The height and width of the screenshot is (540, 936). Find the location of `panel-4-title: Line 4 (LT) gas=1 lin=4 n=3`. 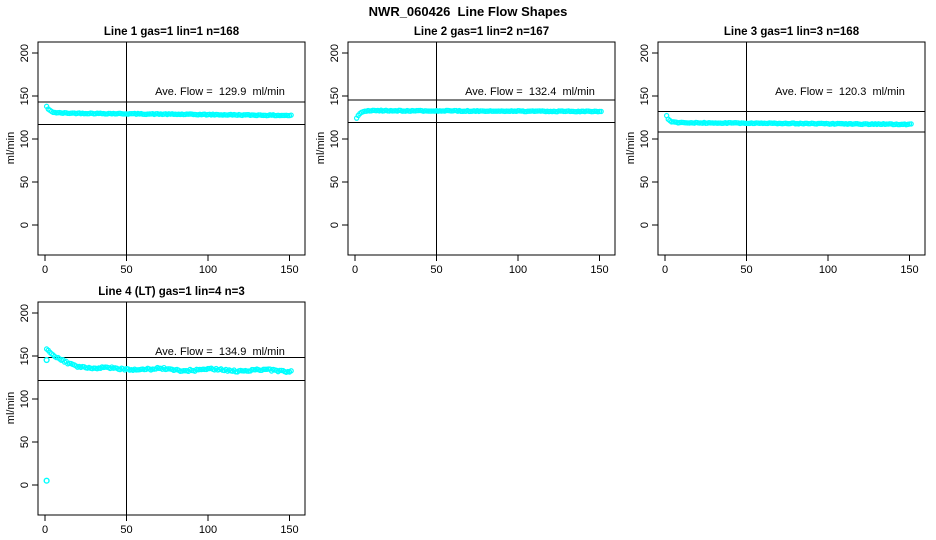

panel-4-title: Line 4 (LT) gas=1 lin=4 n=3 is located at coordinates (171, 292).